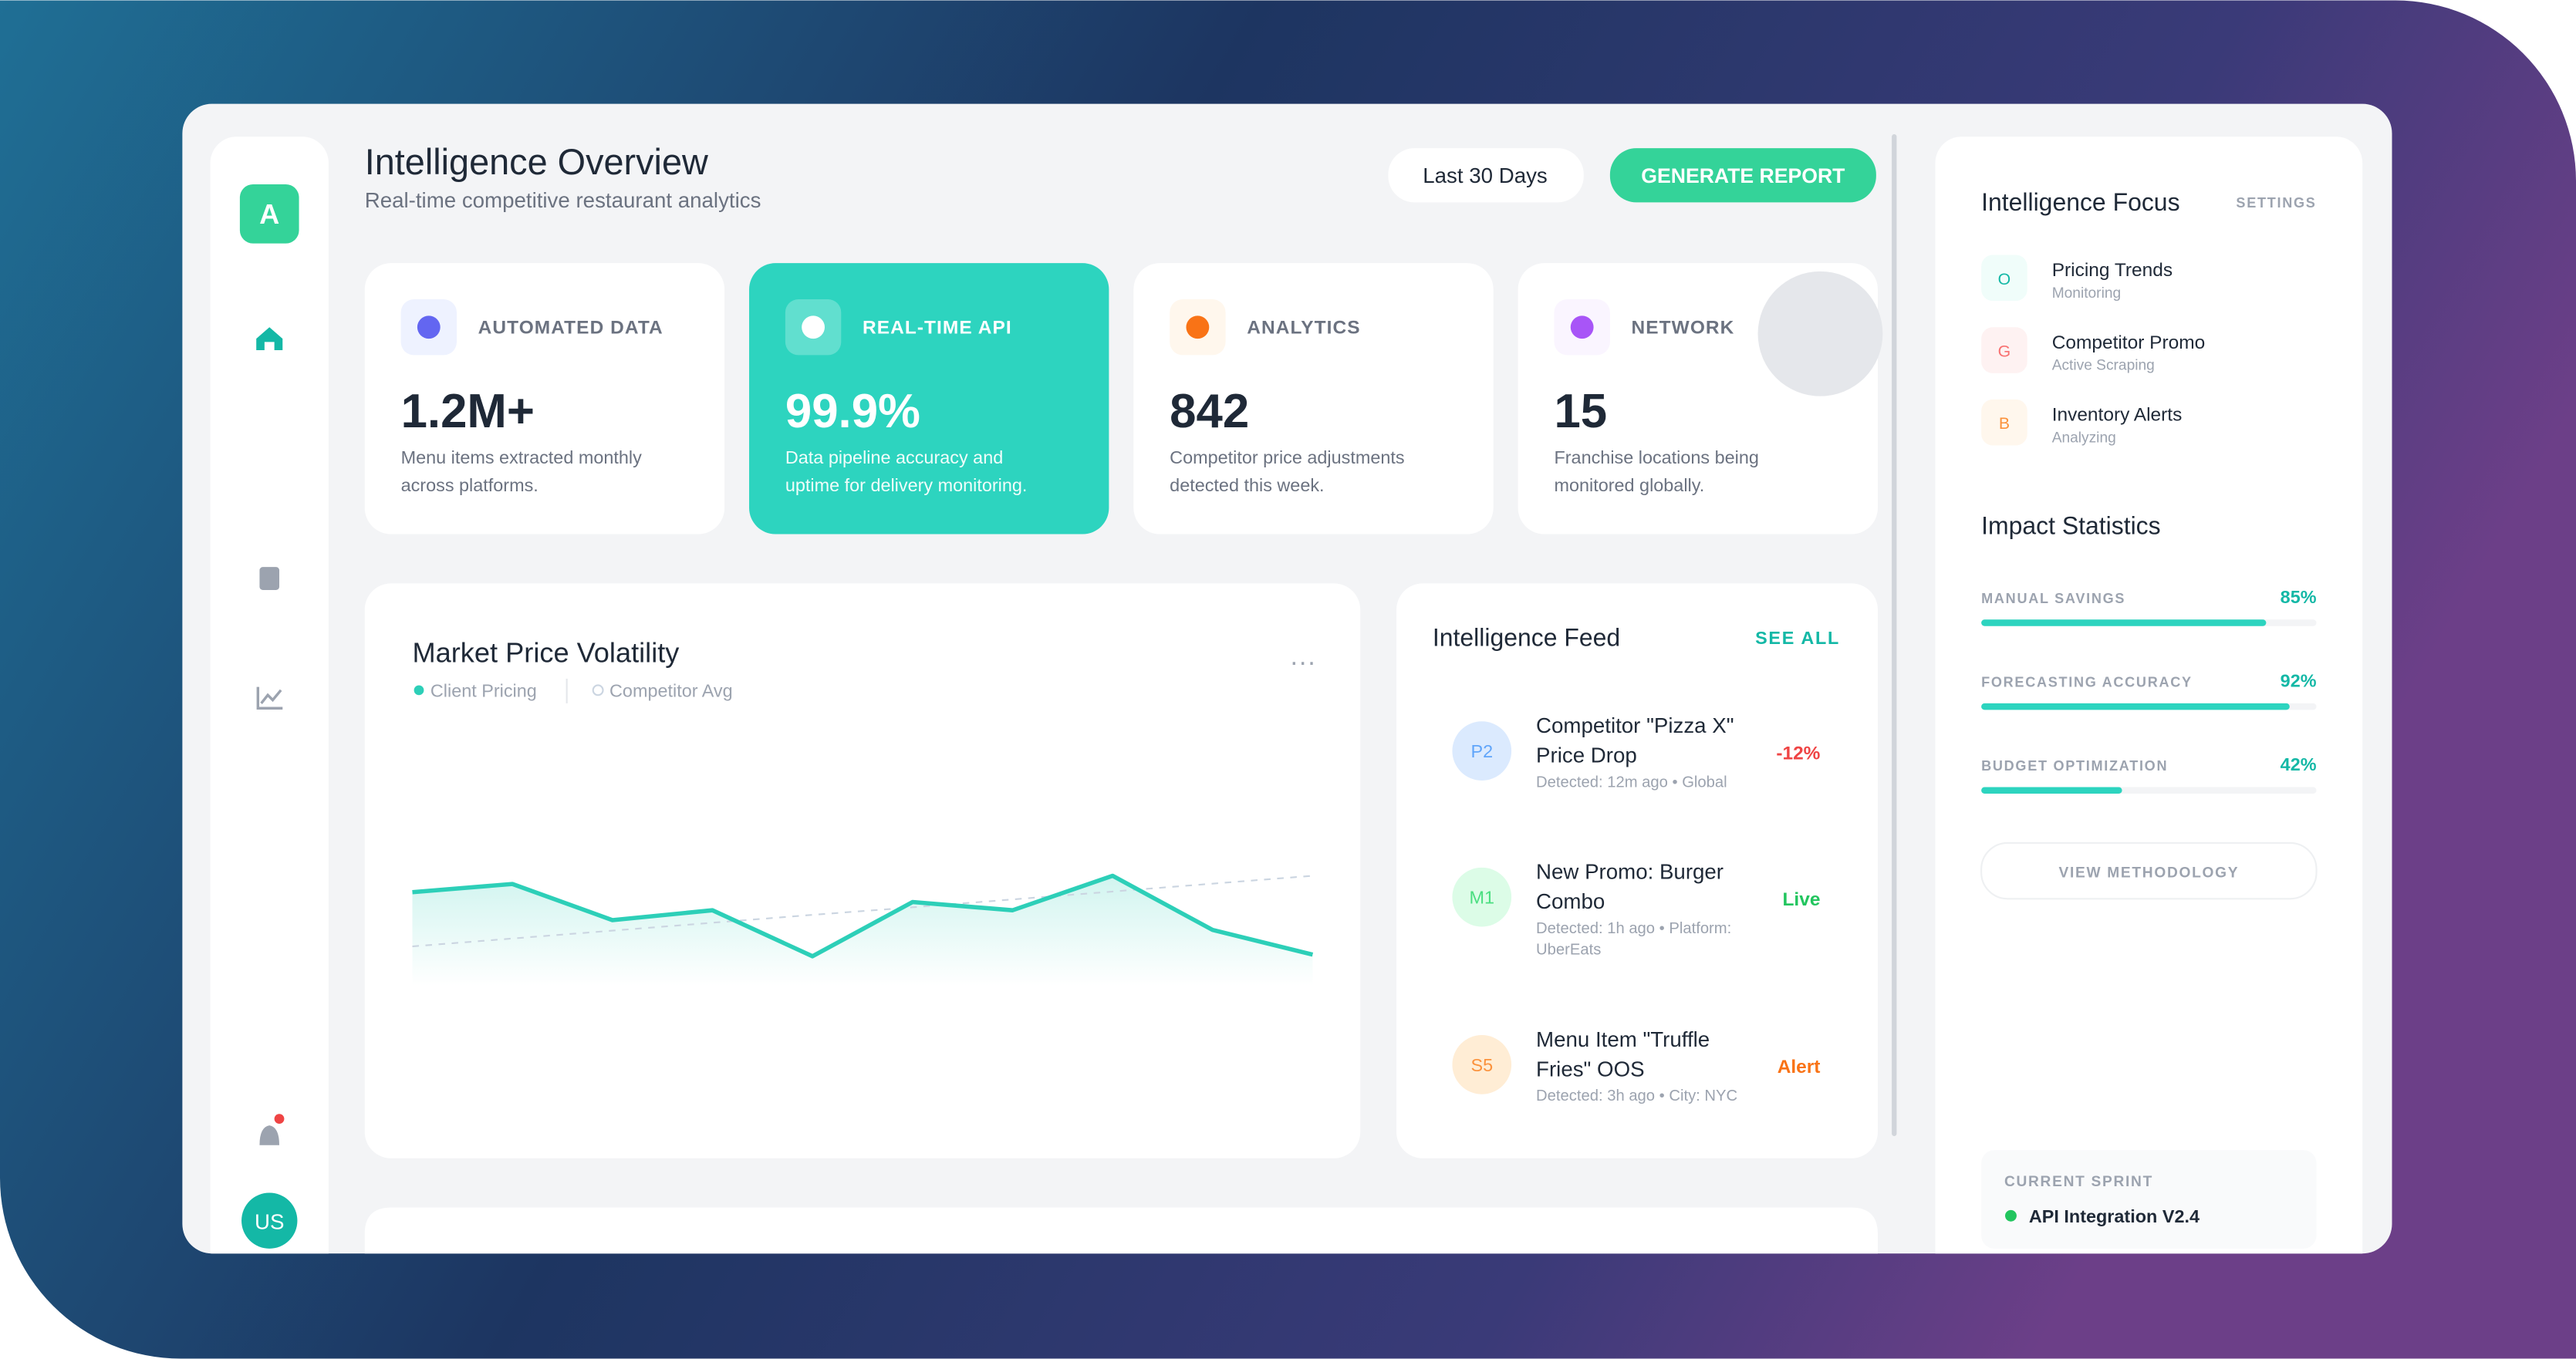 Image resolution: width=2576 pixels, height=1359 pixels. What do you see at coordinates (1801, 899) in the screenshot?
I see `feed-item-status: Live` at bounding box center [1801, 899].